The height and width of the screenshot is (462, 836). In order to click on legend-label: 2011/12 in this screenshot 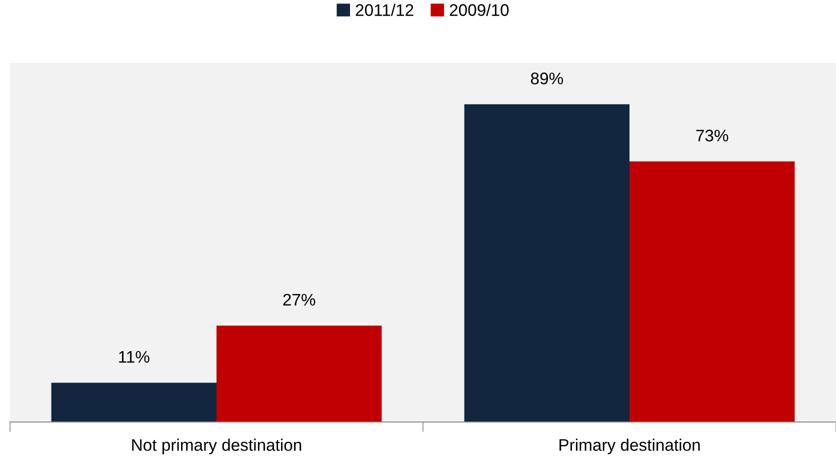, I will do `click(385, 10)`.